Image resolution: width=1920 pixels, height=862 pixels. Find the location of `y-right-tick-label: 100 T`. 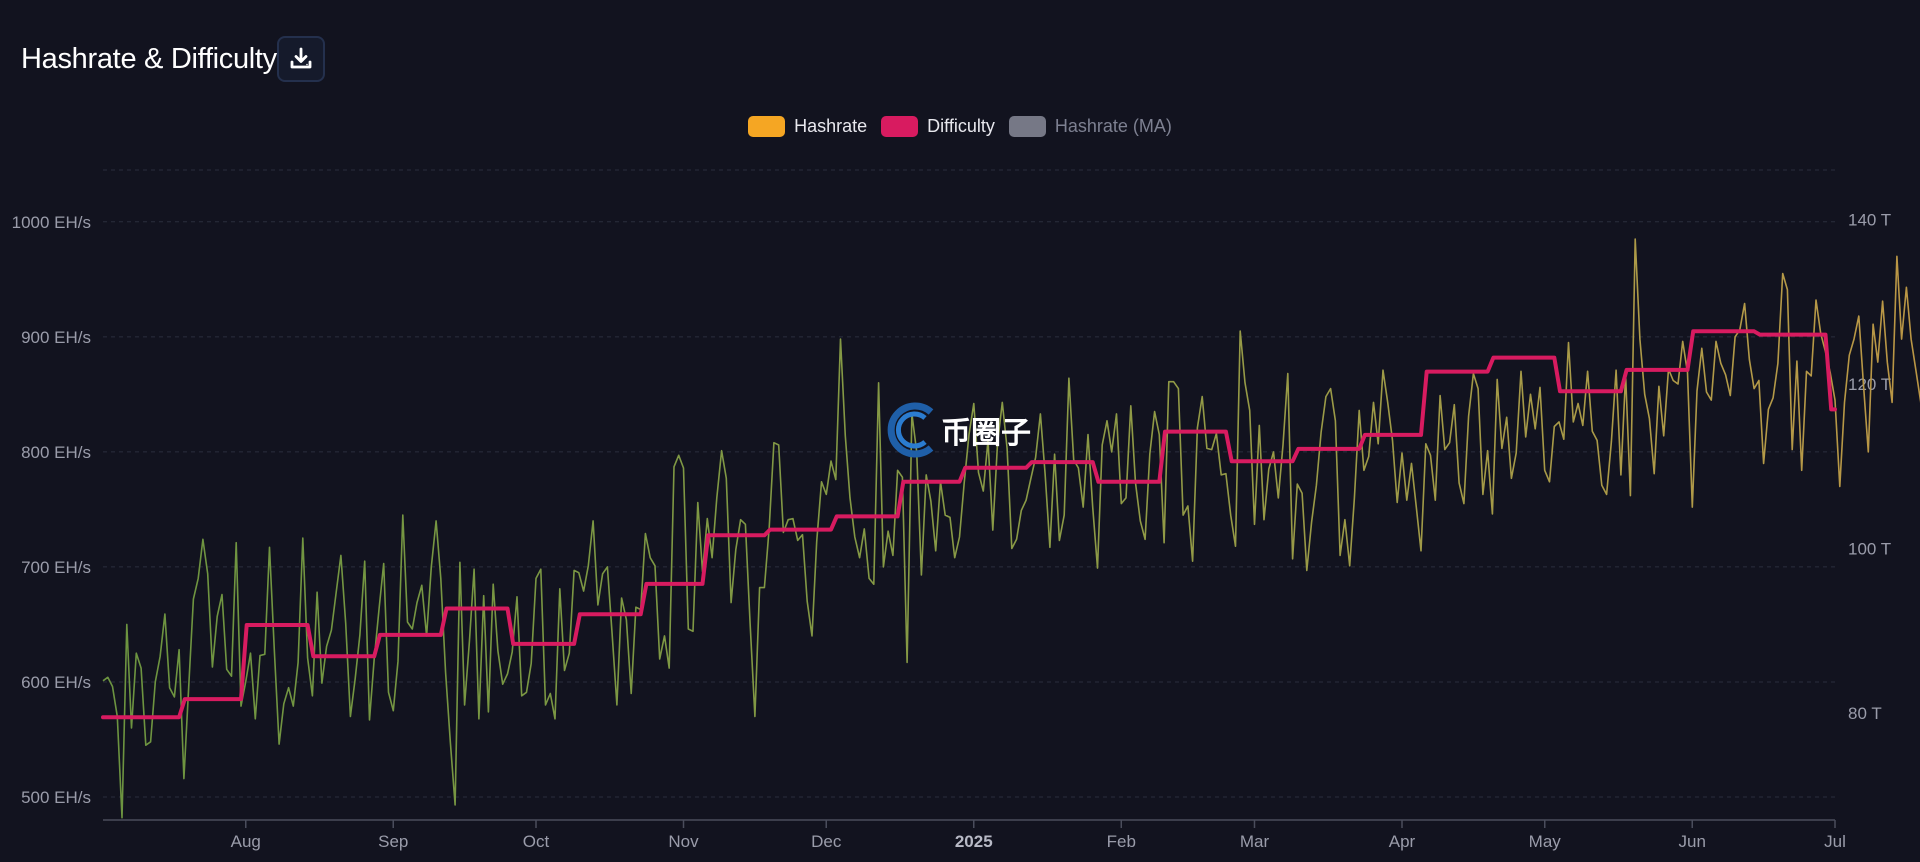

y-right-tick-label: 100 T is located at coordinates (1869, 548).